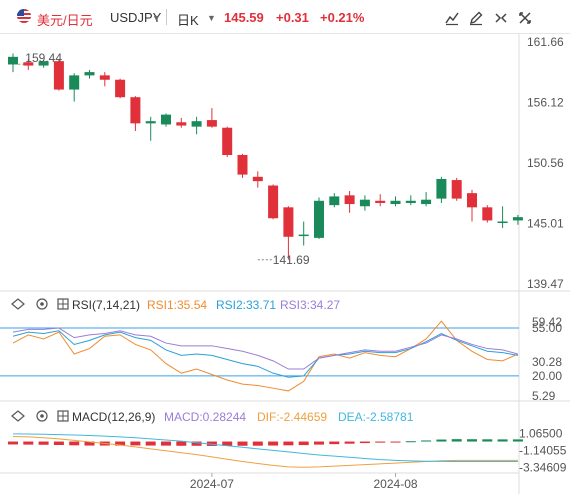 The height and width of the screenshot is (494, 570). I want to click on macd-legend: MACD:0.28244, so click(205, 417).